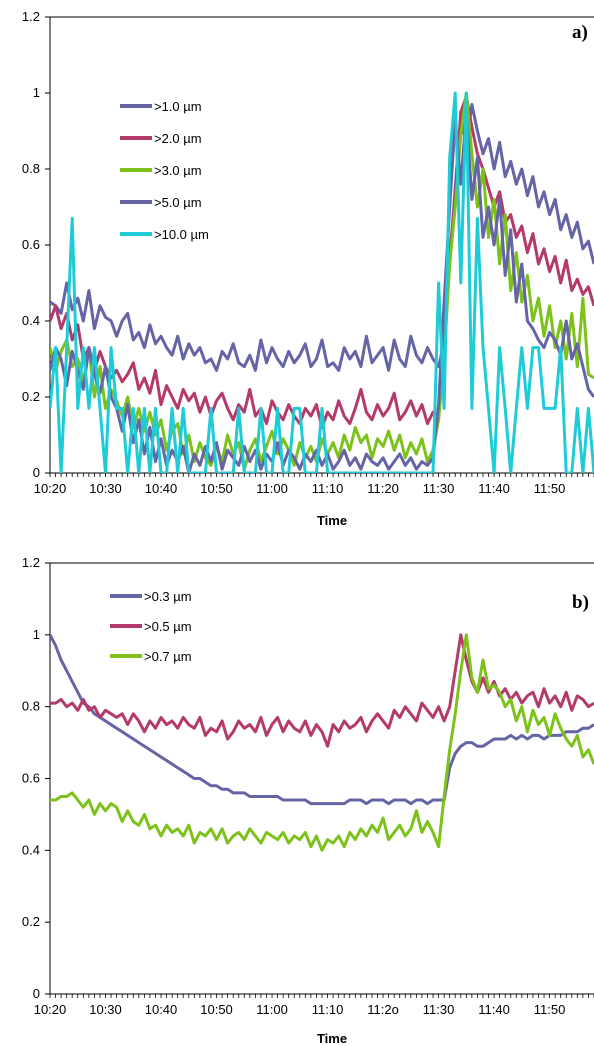  Describe the element at coordinates (580, 602) in the screenshot. I see `panel-label: b)` at that location.